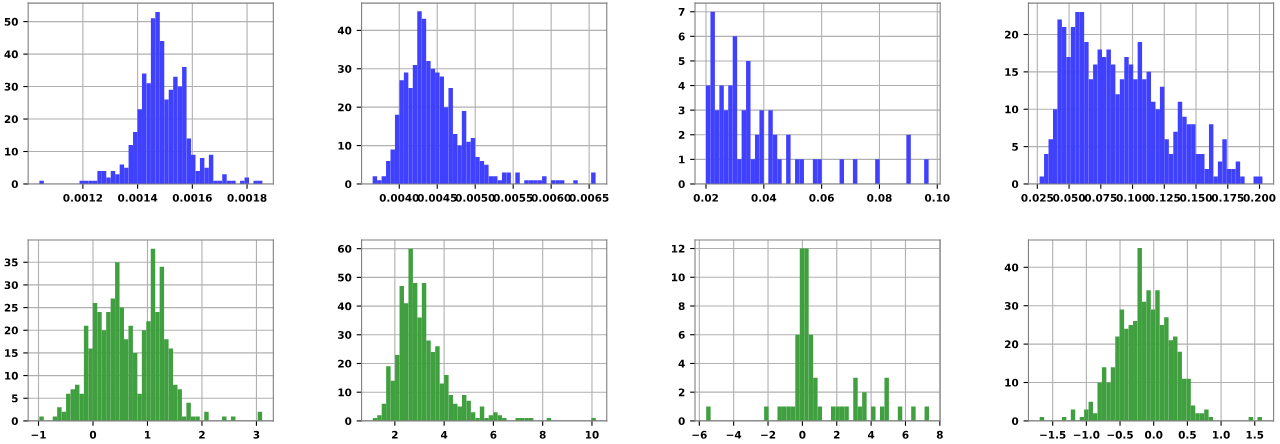  I want to click on x-tick-label: −2, so click(768, 434).